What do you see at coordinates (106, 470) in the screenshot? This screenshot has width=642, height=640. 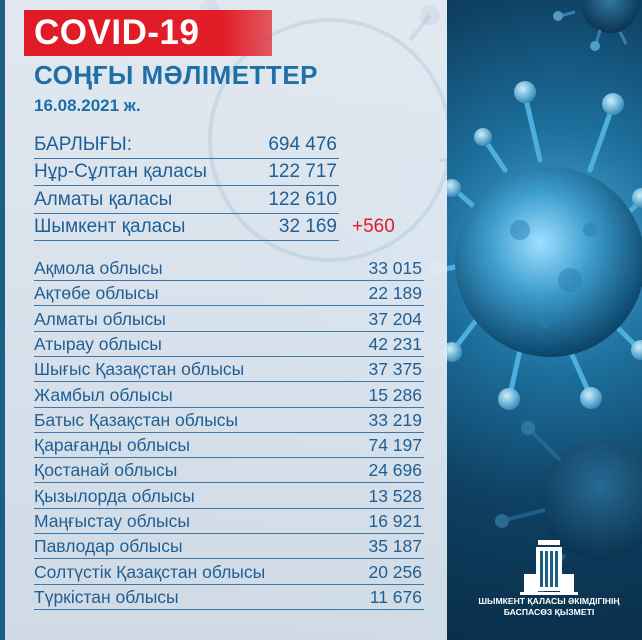 I see `region-name: Қостанай облысы` at bounding box center [106, 470].